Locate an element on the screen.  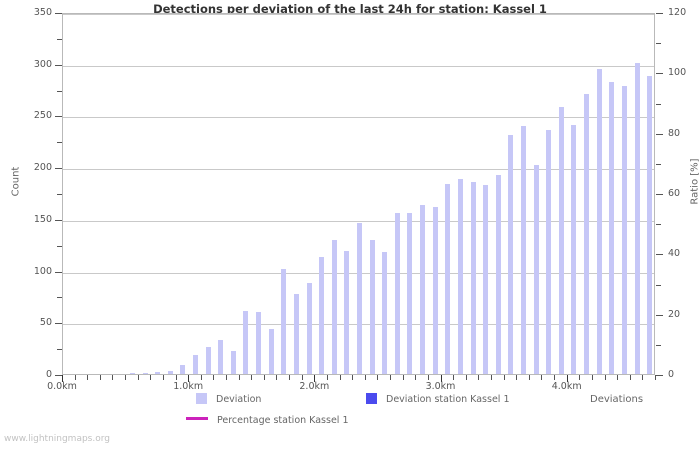
legend-swatch-deviation is located at coordinates (201, 398).